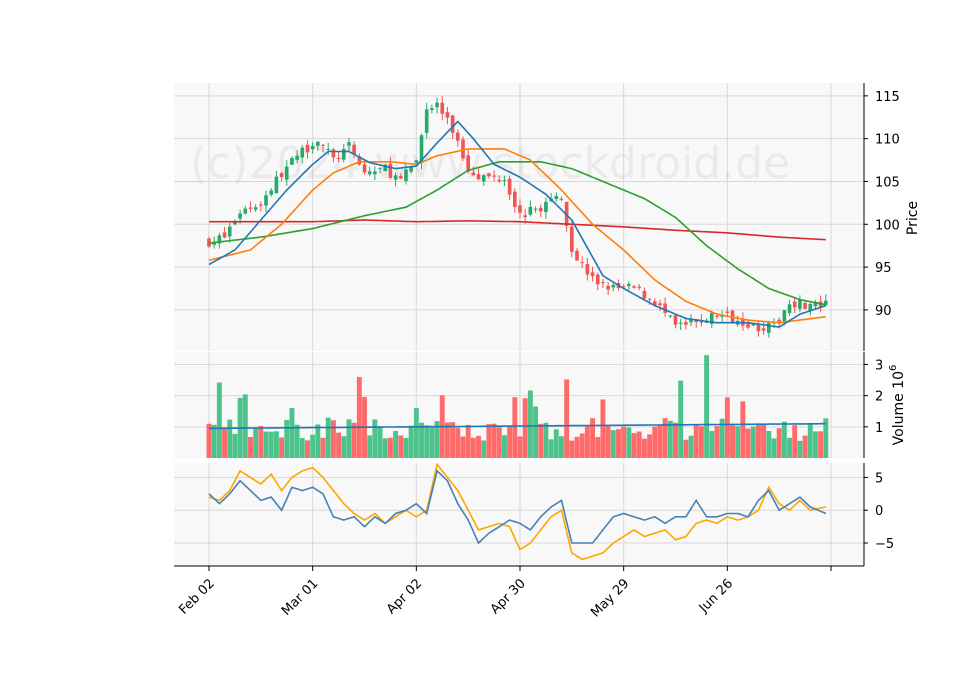  What do you see at coordinates (879, 511) in the screenshot?
I see `oscillator-tick-label: 0` at bounding box center [879, 511].